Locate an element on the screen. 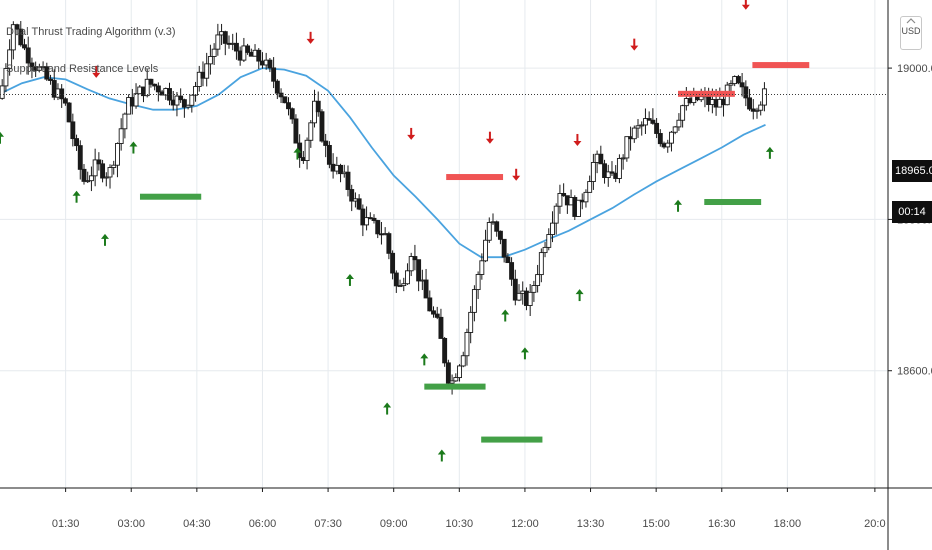  last-price-tag: 18965.08 is located at coordinates (912, 171).